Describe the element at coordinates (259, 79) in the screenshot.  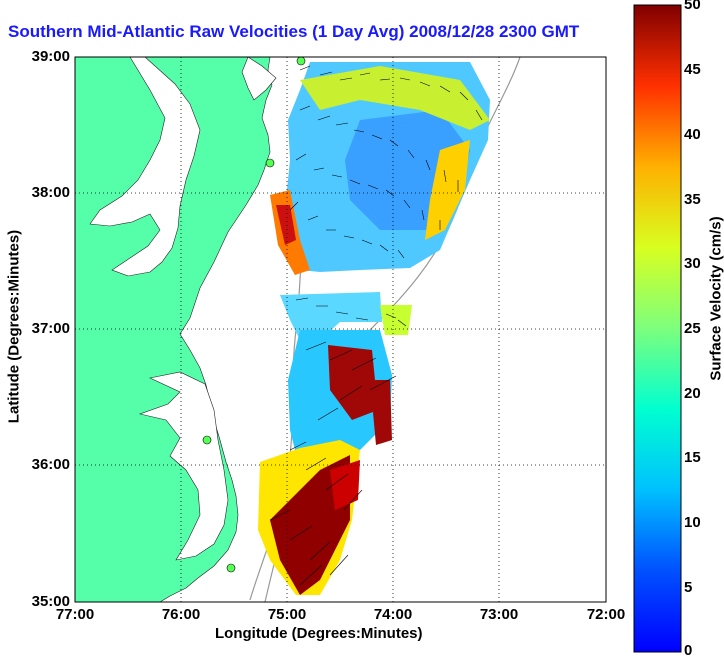
I see `delaware-bay` at that location.